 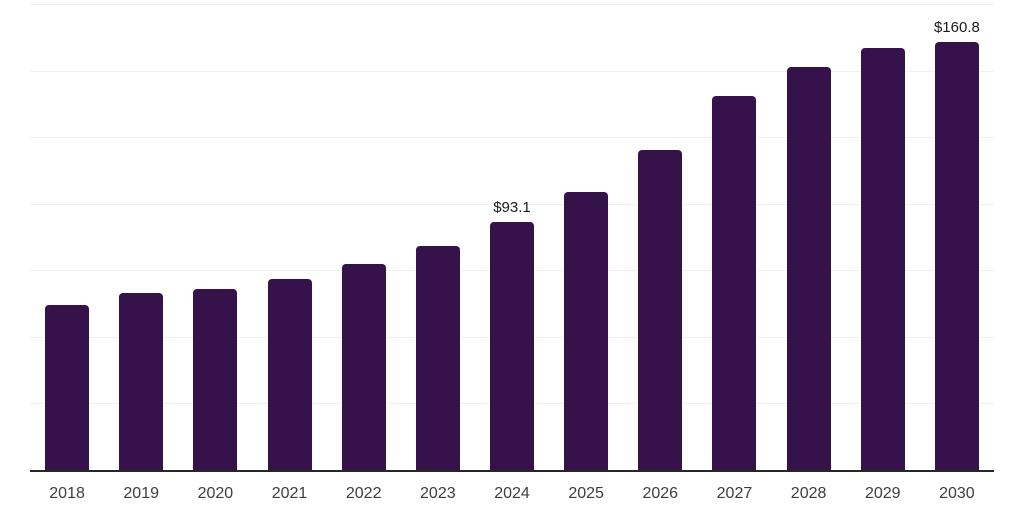 What do you see at coordinates (808, 493) in the screenshot?
I see `x-axis-label-2028: 2028` at bounding box center [808, 493].